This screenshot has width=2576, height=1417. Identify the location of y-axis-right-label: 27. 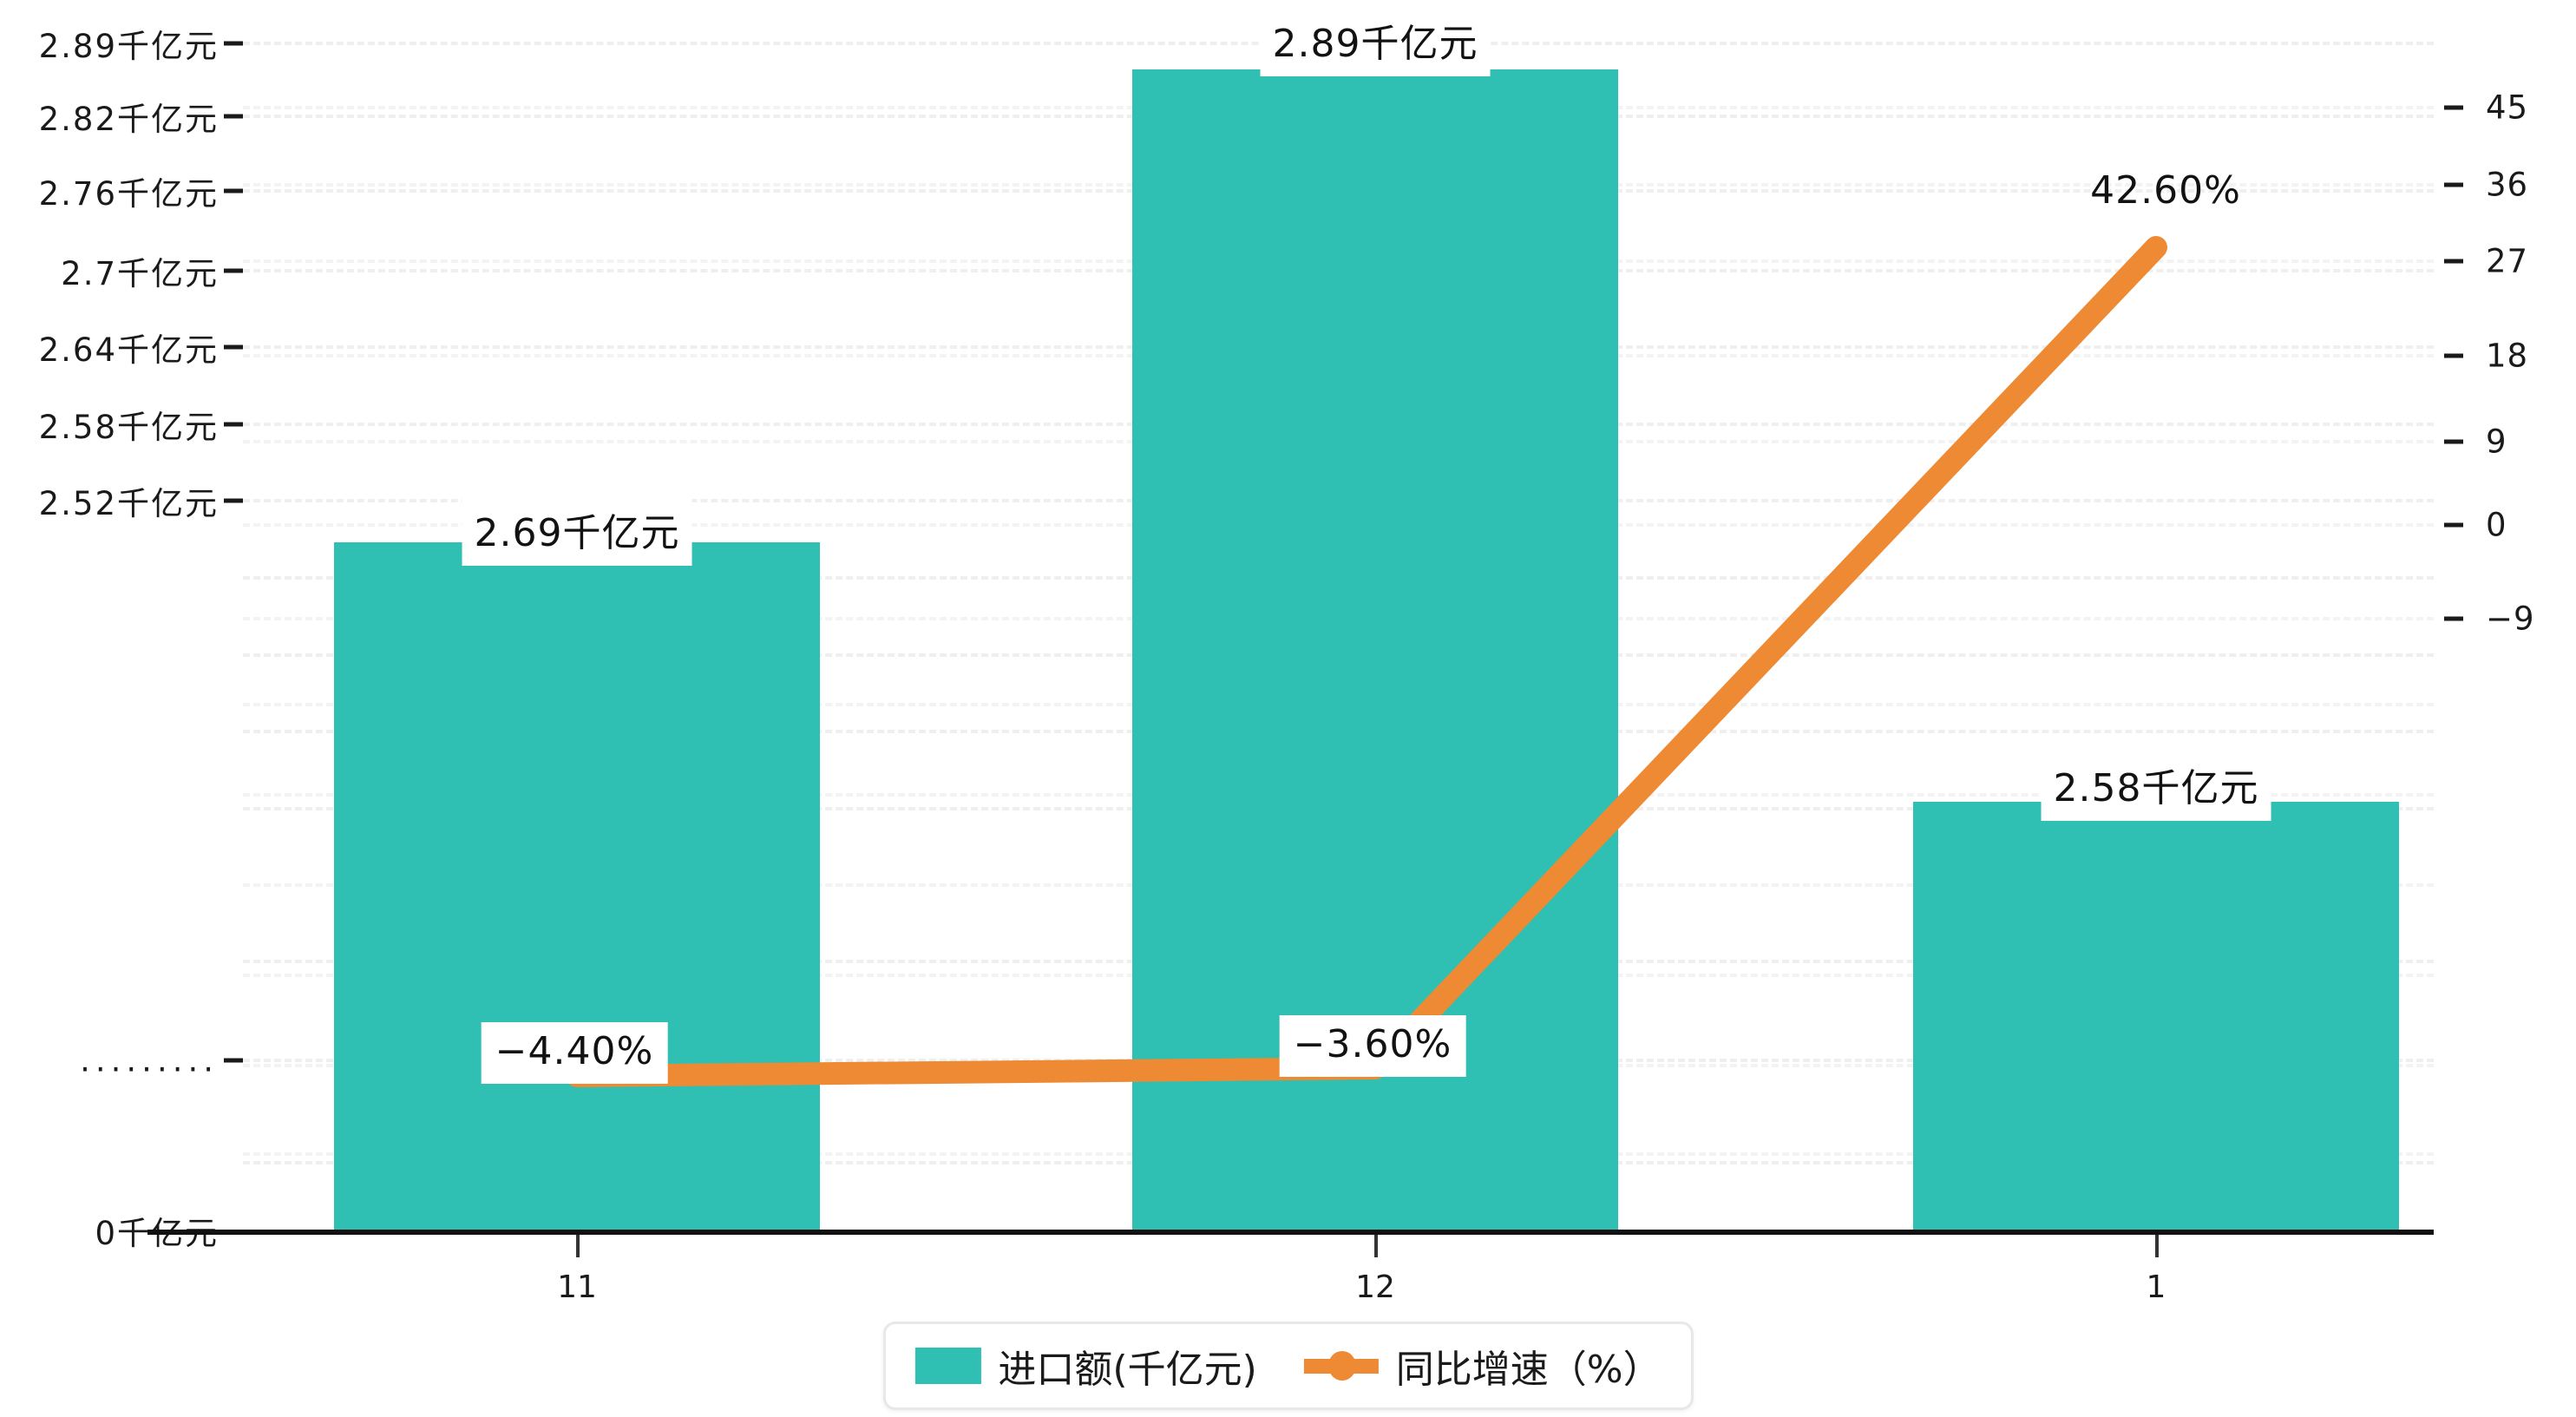
(2507, 261).